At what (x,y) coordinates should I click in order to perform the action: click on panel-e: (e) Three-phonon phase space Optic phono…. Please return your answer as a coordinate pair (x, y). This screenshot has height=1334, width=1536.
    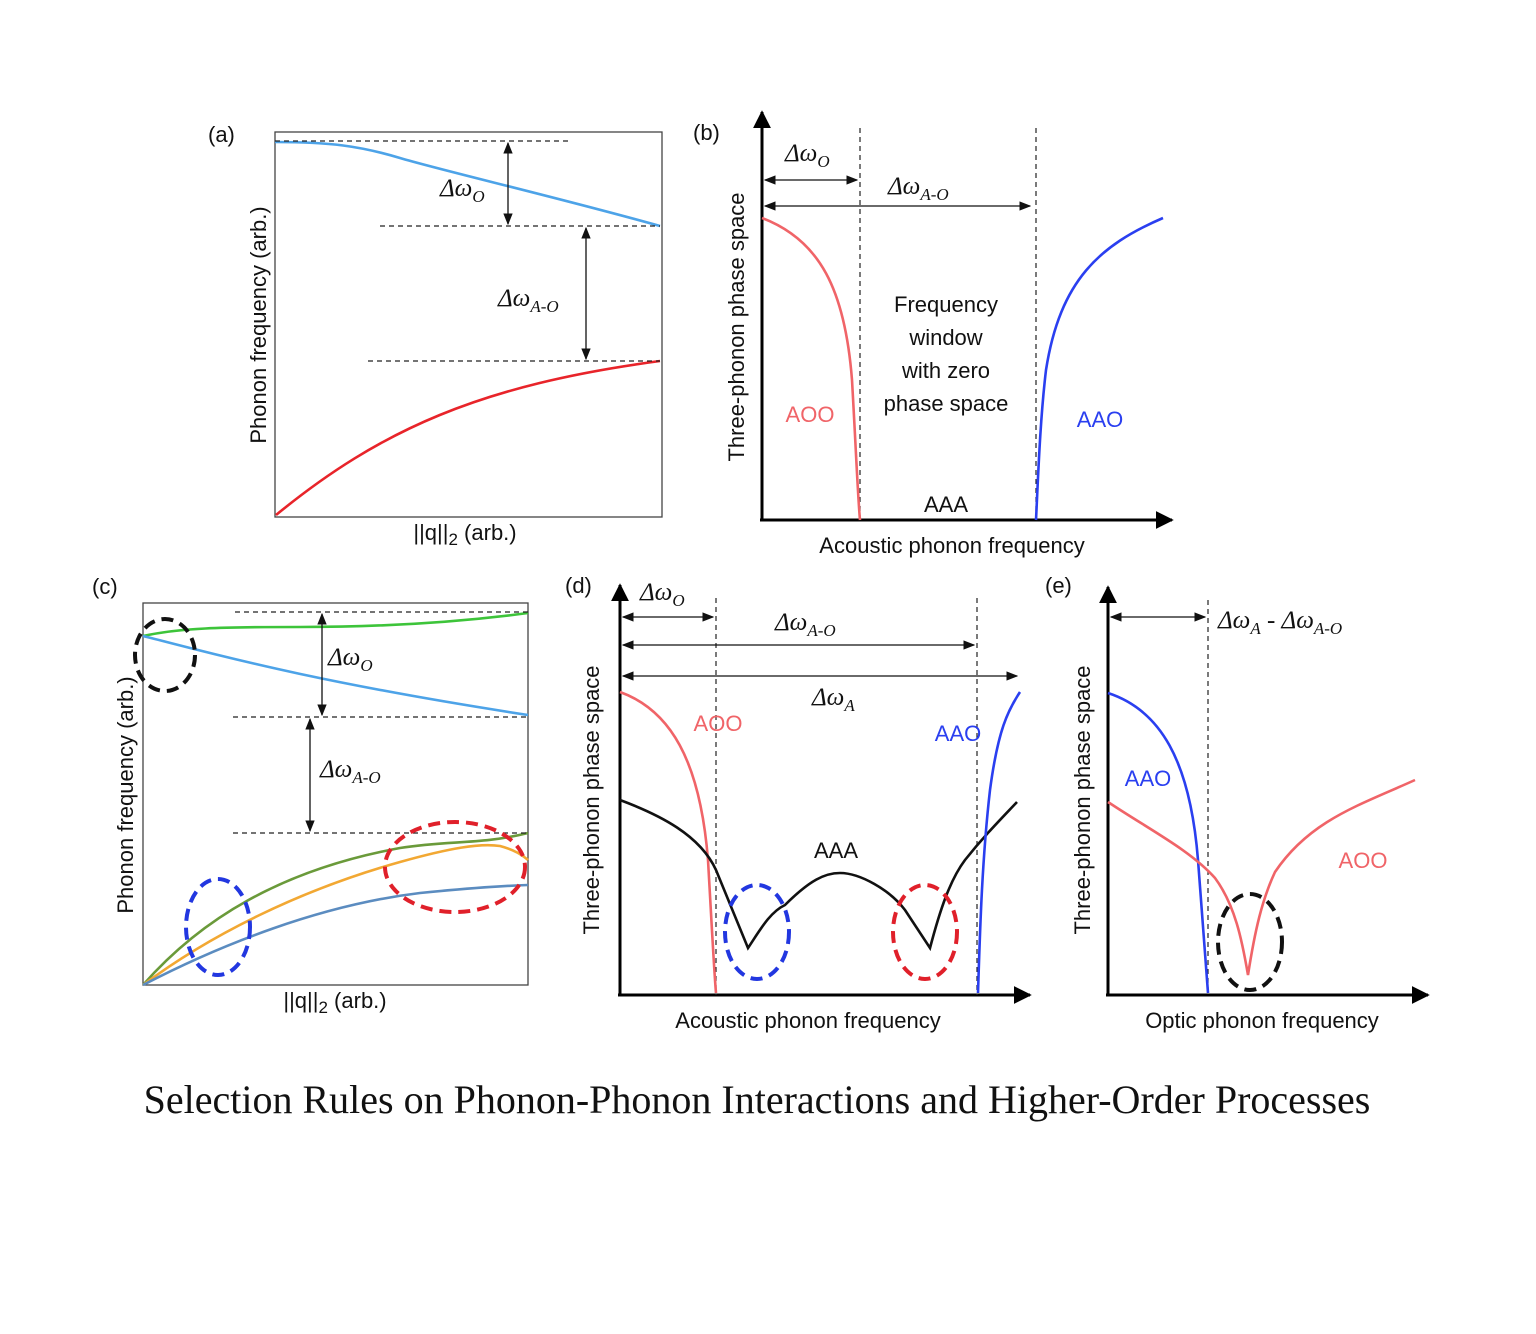
    Looking at the image, I should click on (1237, 803).